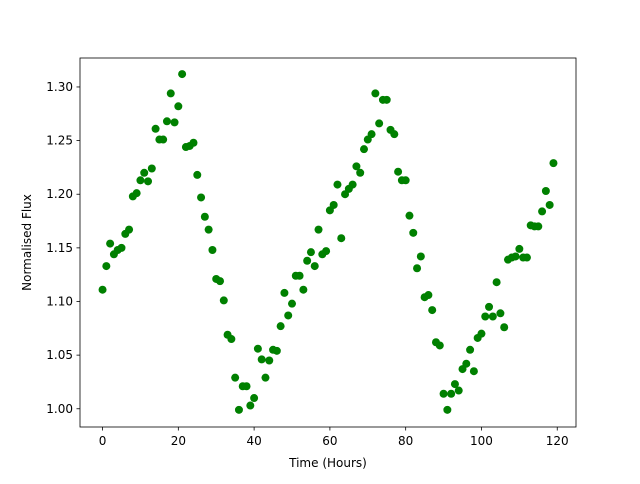  I want to click on x-tick-label: 120, so click(557, 441).